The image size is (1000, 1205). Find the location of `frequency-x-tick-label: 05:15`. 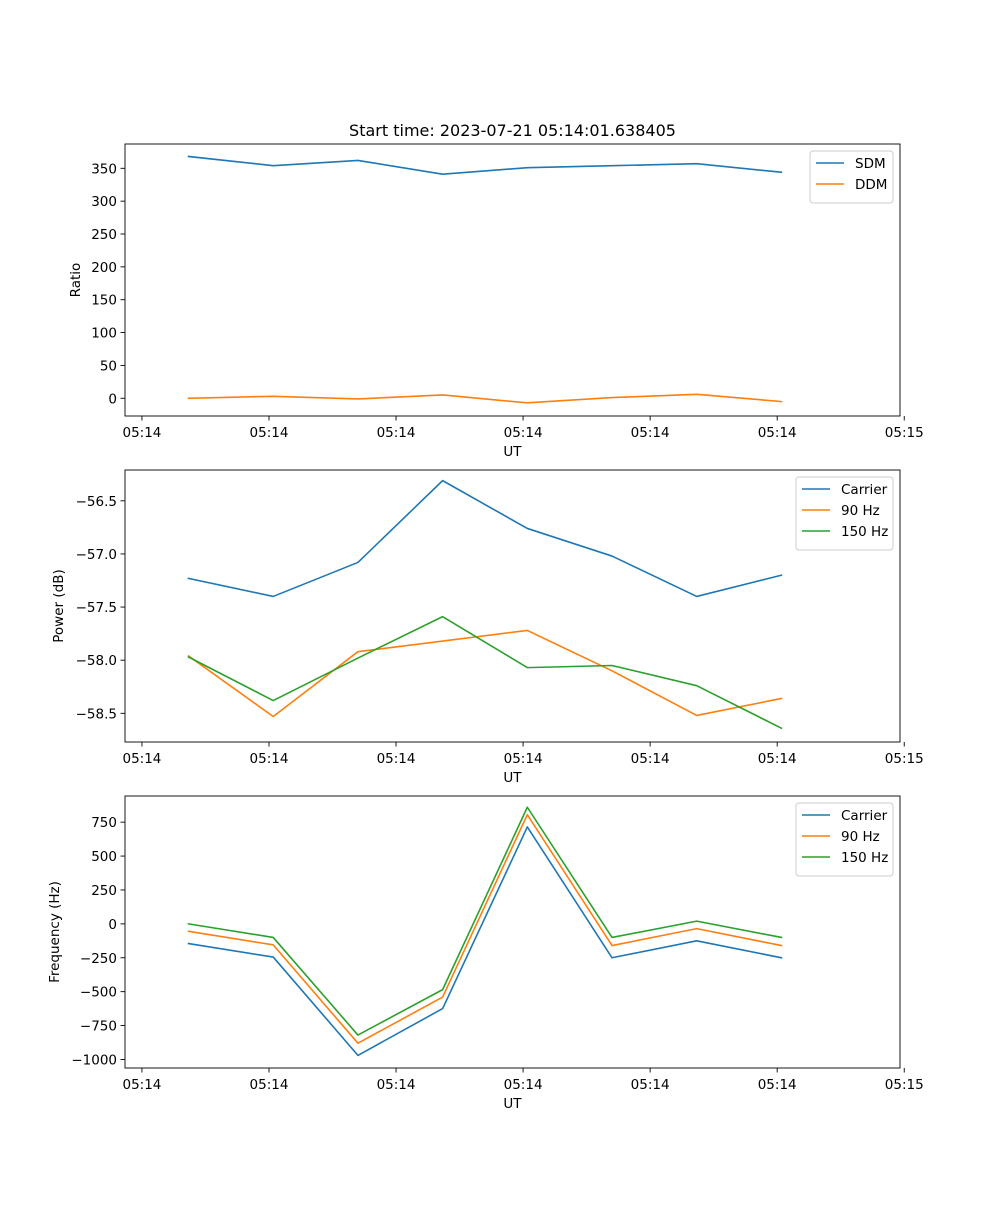

frequency-x-tick-label: 05:15 is located at coordinates (904, 1085).